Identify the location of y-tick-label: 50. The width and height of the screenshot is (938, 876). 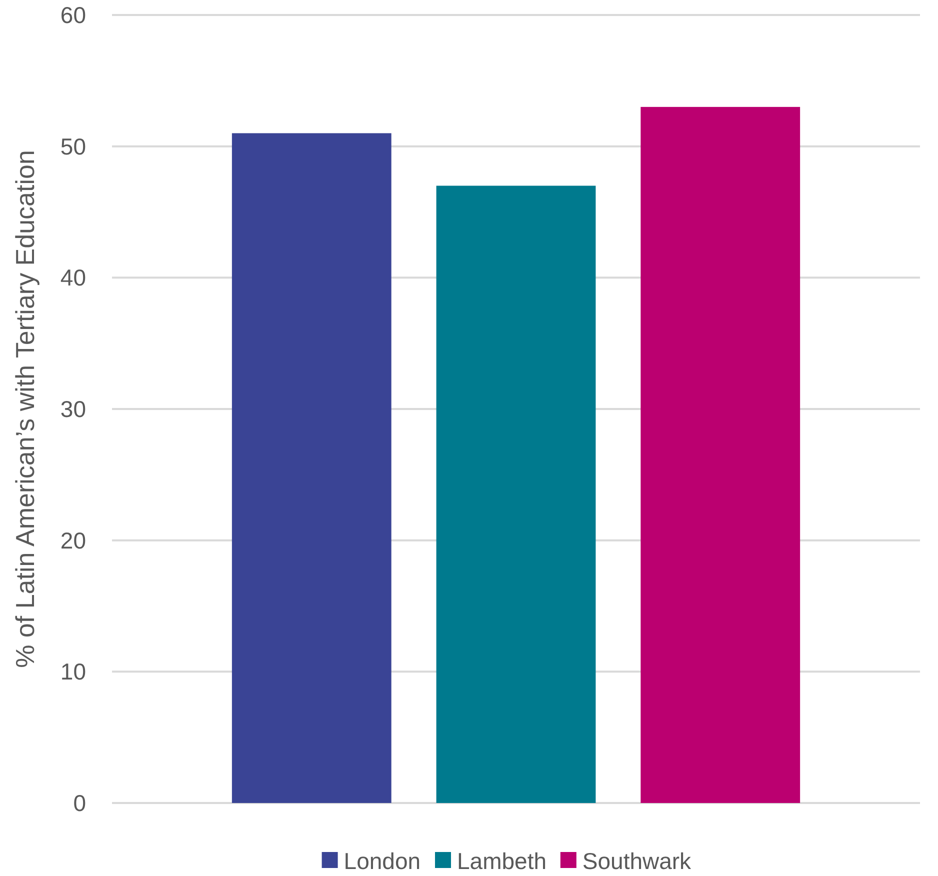
(73, 146).